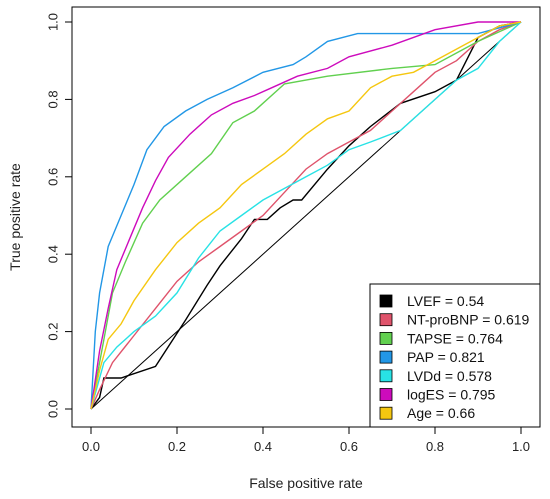 Image resolution: width=550 pixels, height=499 pixels. I want to click on y-tick-label: 0.0, so click(52, 409).